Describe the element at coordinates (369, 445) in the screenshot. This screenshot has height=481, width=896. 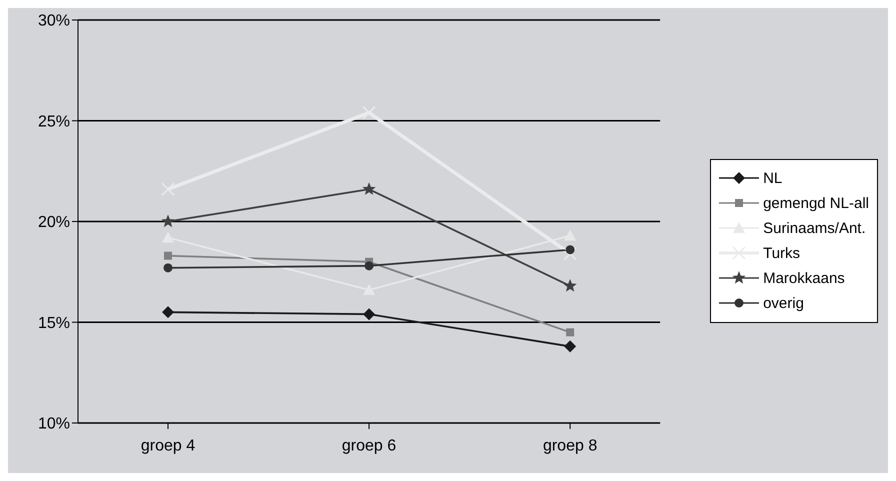
I see `x-tick-label: groep 6` at that location.